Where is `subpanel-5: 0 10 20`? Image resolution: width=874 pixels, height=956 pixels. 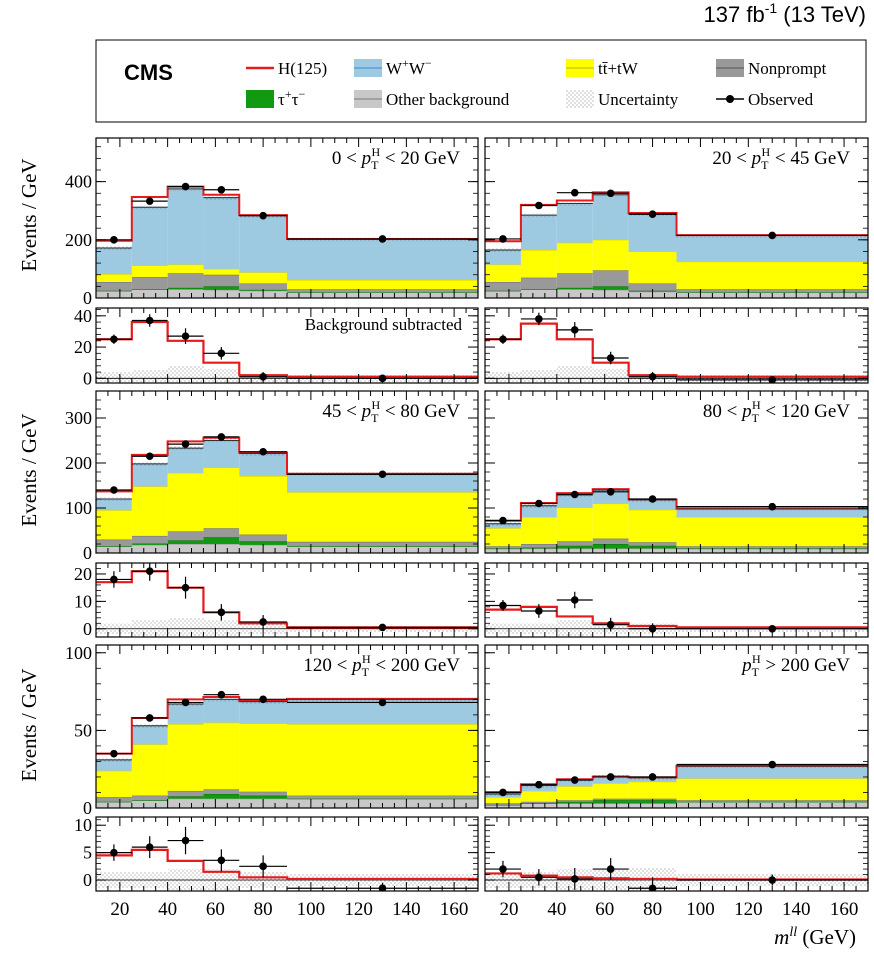
subpanel-5: 0 10 20 is located at coordinates (276, 600).